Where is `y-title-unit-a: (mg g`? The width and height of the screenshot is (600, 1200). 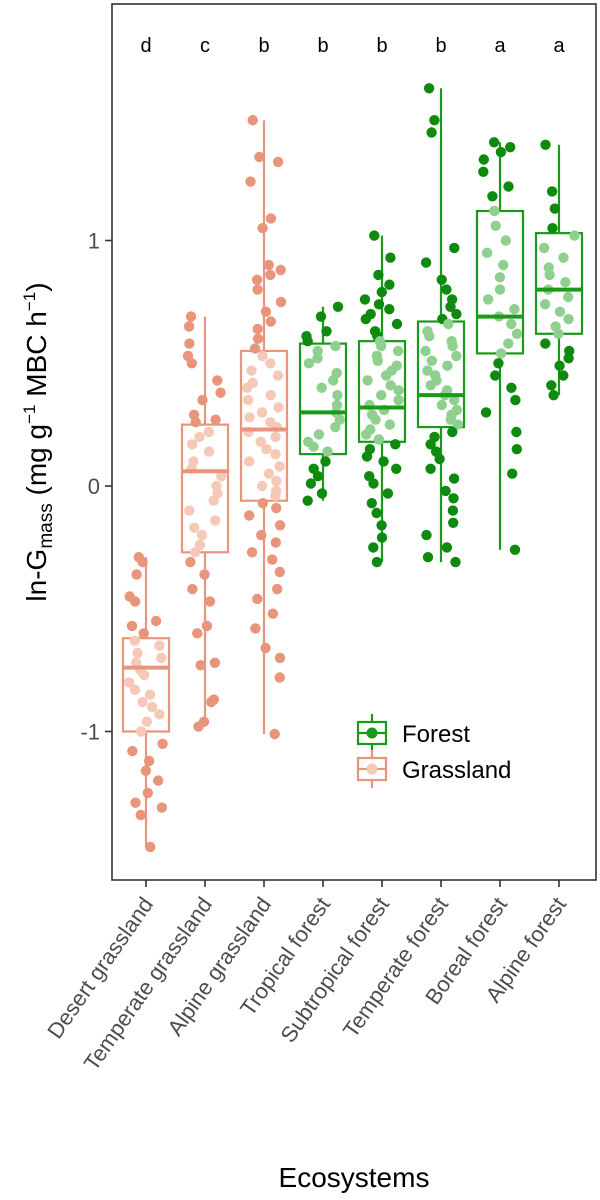 y-title-unit-a: (mg g is located at coordinates (36, 463).